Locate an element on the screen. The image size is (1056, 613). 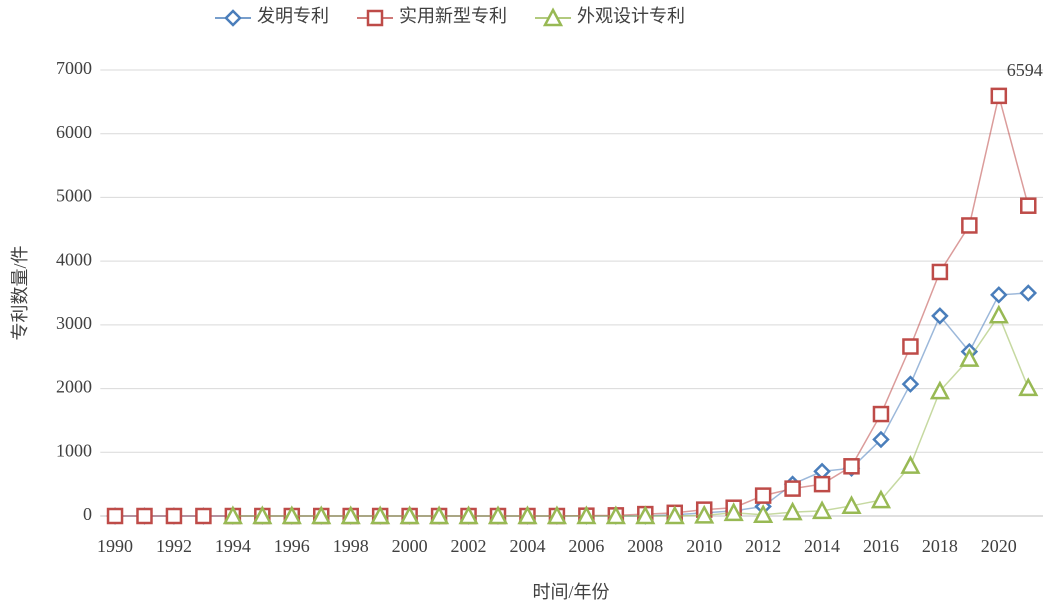
y-tick-label: 1000 is located at coordinates (74, 450).